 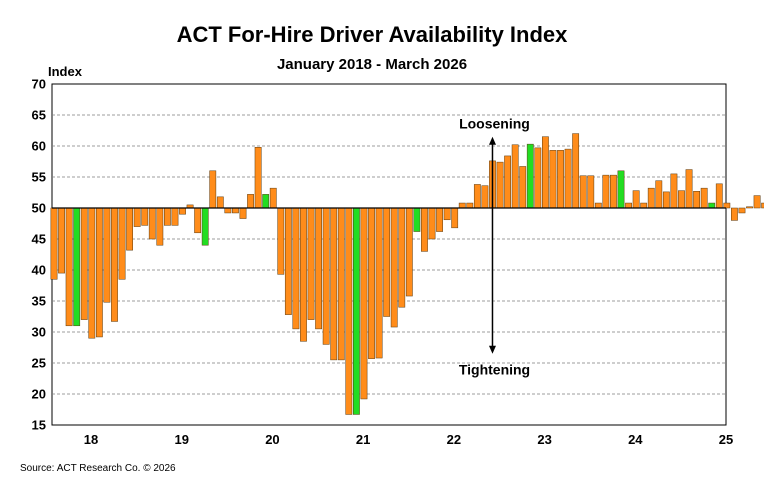 What do you see at coordinates (492, 245) in the screenshot?
I see `direction-arrow` at bounding box center [492, 245].